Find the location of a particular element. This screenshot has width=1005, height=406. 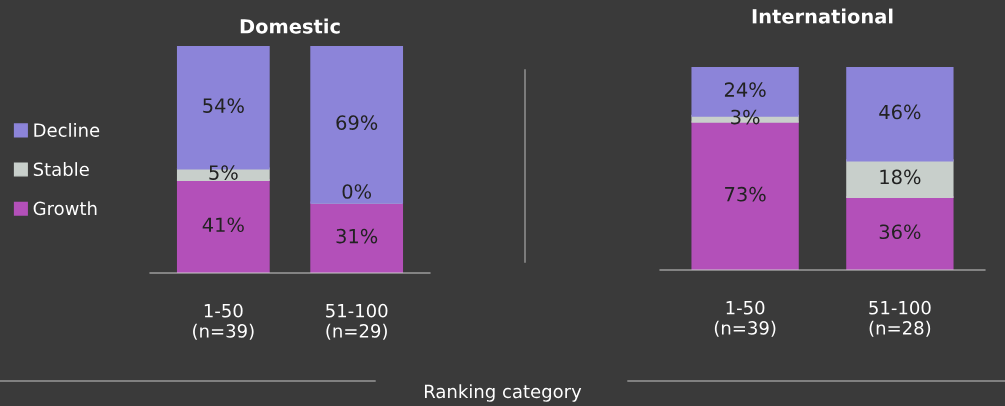

legend-label: Decline is located at coordinates (67, 129).